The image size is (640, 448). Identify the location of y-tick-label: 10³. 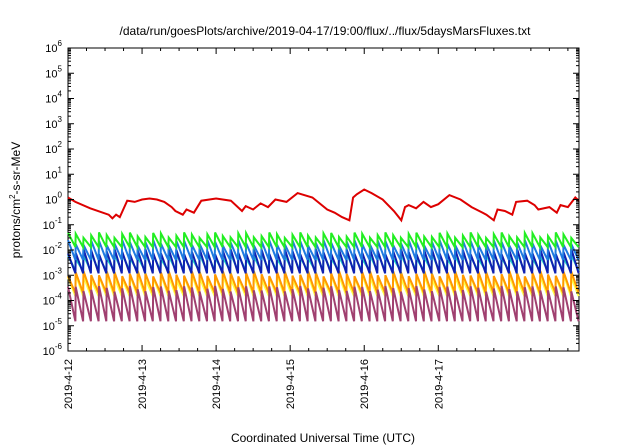
(53, 123).